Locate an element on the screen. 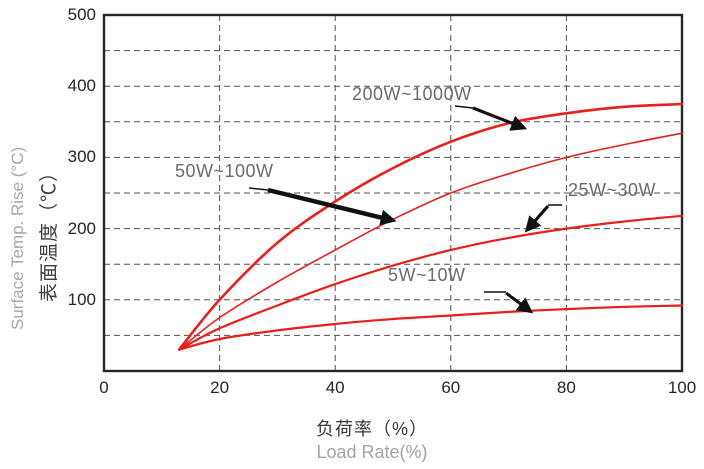  curve-5w-10w is located at coordinates (431, 327).